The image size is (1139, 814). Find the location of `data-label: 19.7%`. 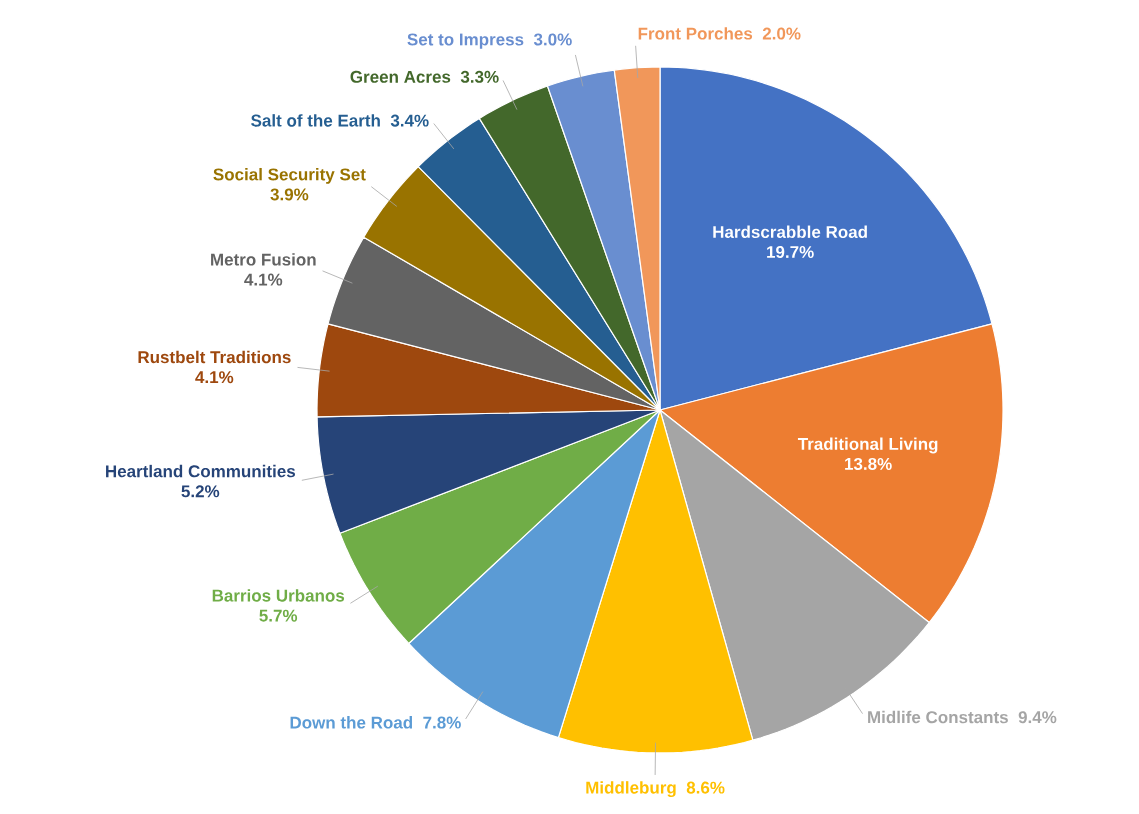

data-label: 19.7% is located at coordinates (790, 252).